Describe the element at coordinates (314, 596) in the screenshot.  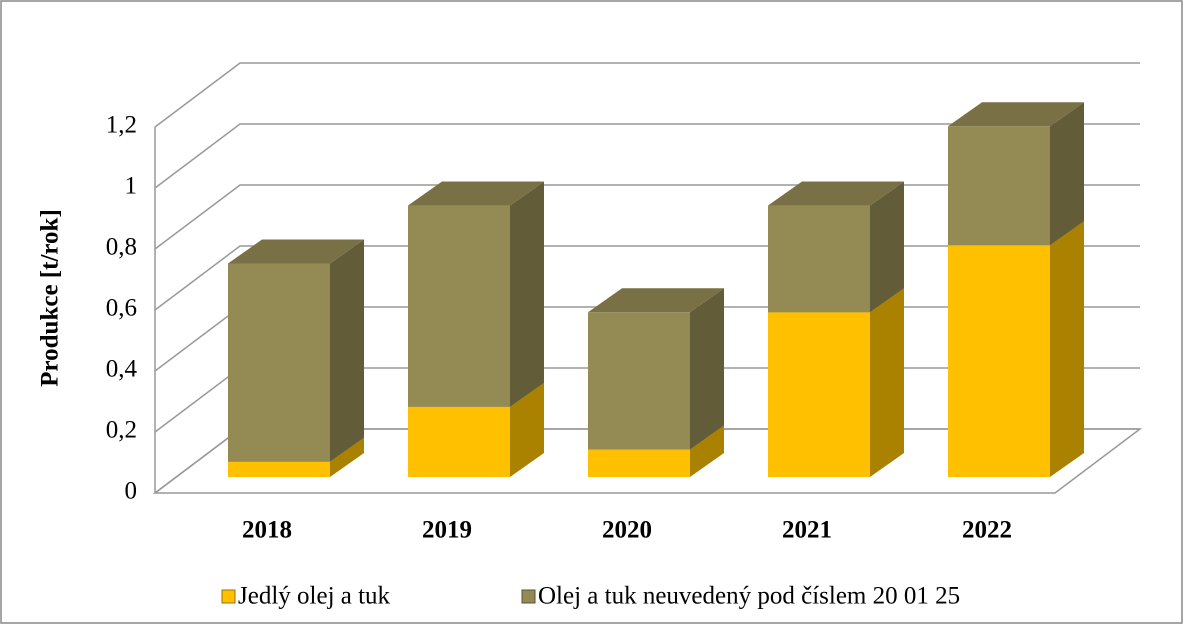
I see `legend-label: Jedlý olej a tuk` at that location.